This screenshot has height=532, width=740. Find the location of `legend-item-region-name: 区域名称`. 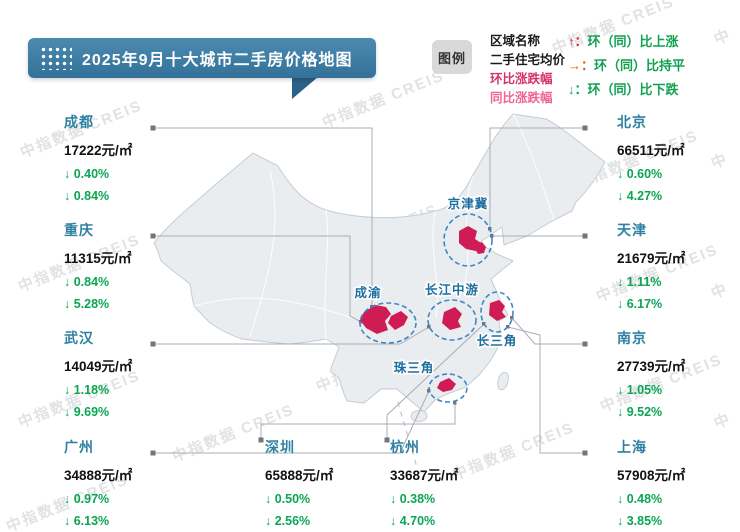

legend-item-region-name: 区域名称 is located at coordinates (515, 41).